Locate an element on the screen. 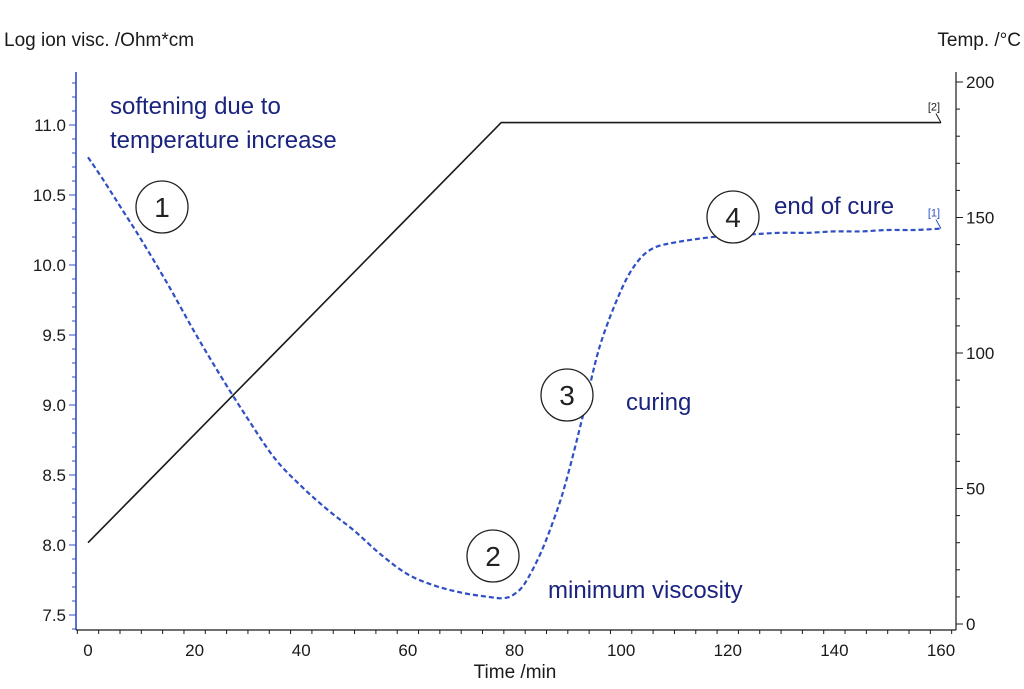 The width and height of the screenshot is (1024, 689). series-tag-2: [2] is located at coordinates (934, 108).